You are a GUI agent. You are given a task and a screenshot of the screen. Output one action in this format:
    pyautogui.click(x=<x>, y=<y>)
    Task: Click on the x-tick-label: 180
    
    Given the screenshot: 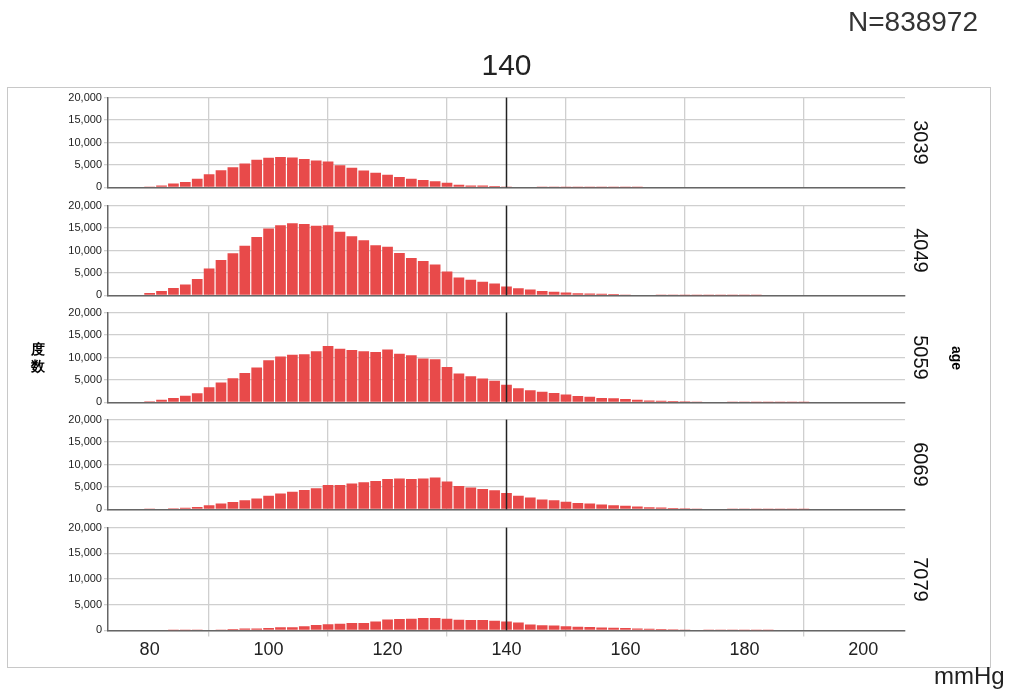 What is the action you would take?
    pyautogui.click(x=744, y=649)
    